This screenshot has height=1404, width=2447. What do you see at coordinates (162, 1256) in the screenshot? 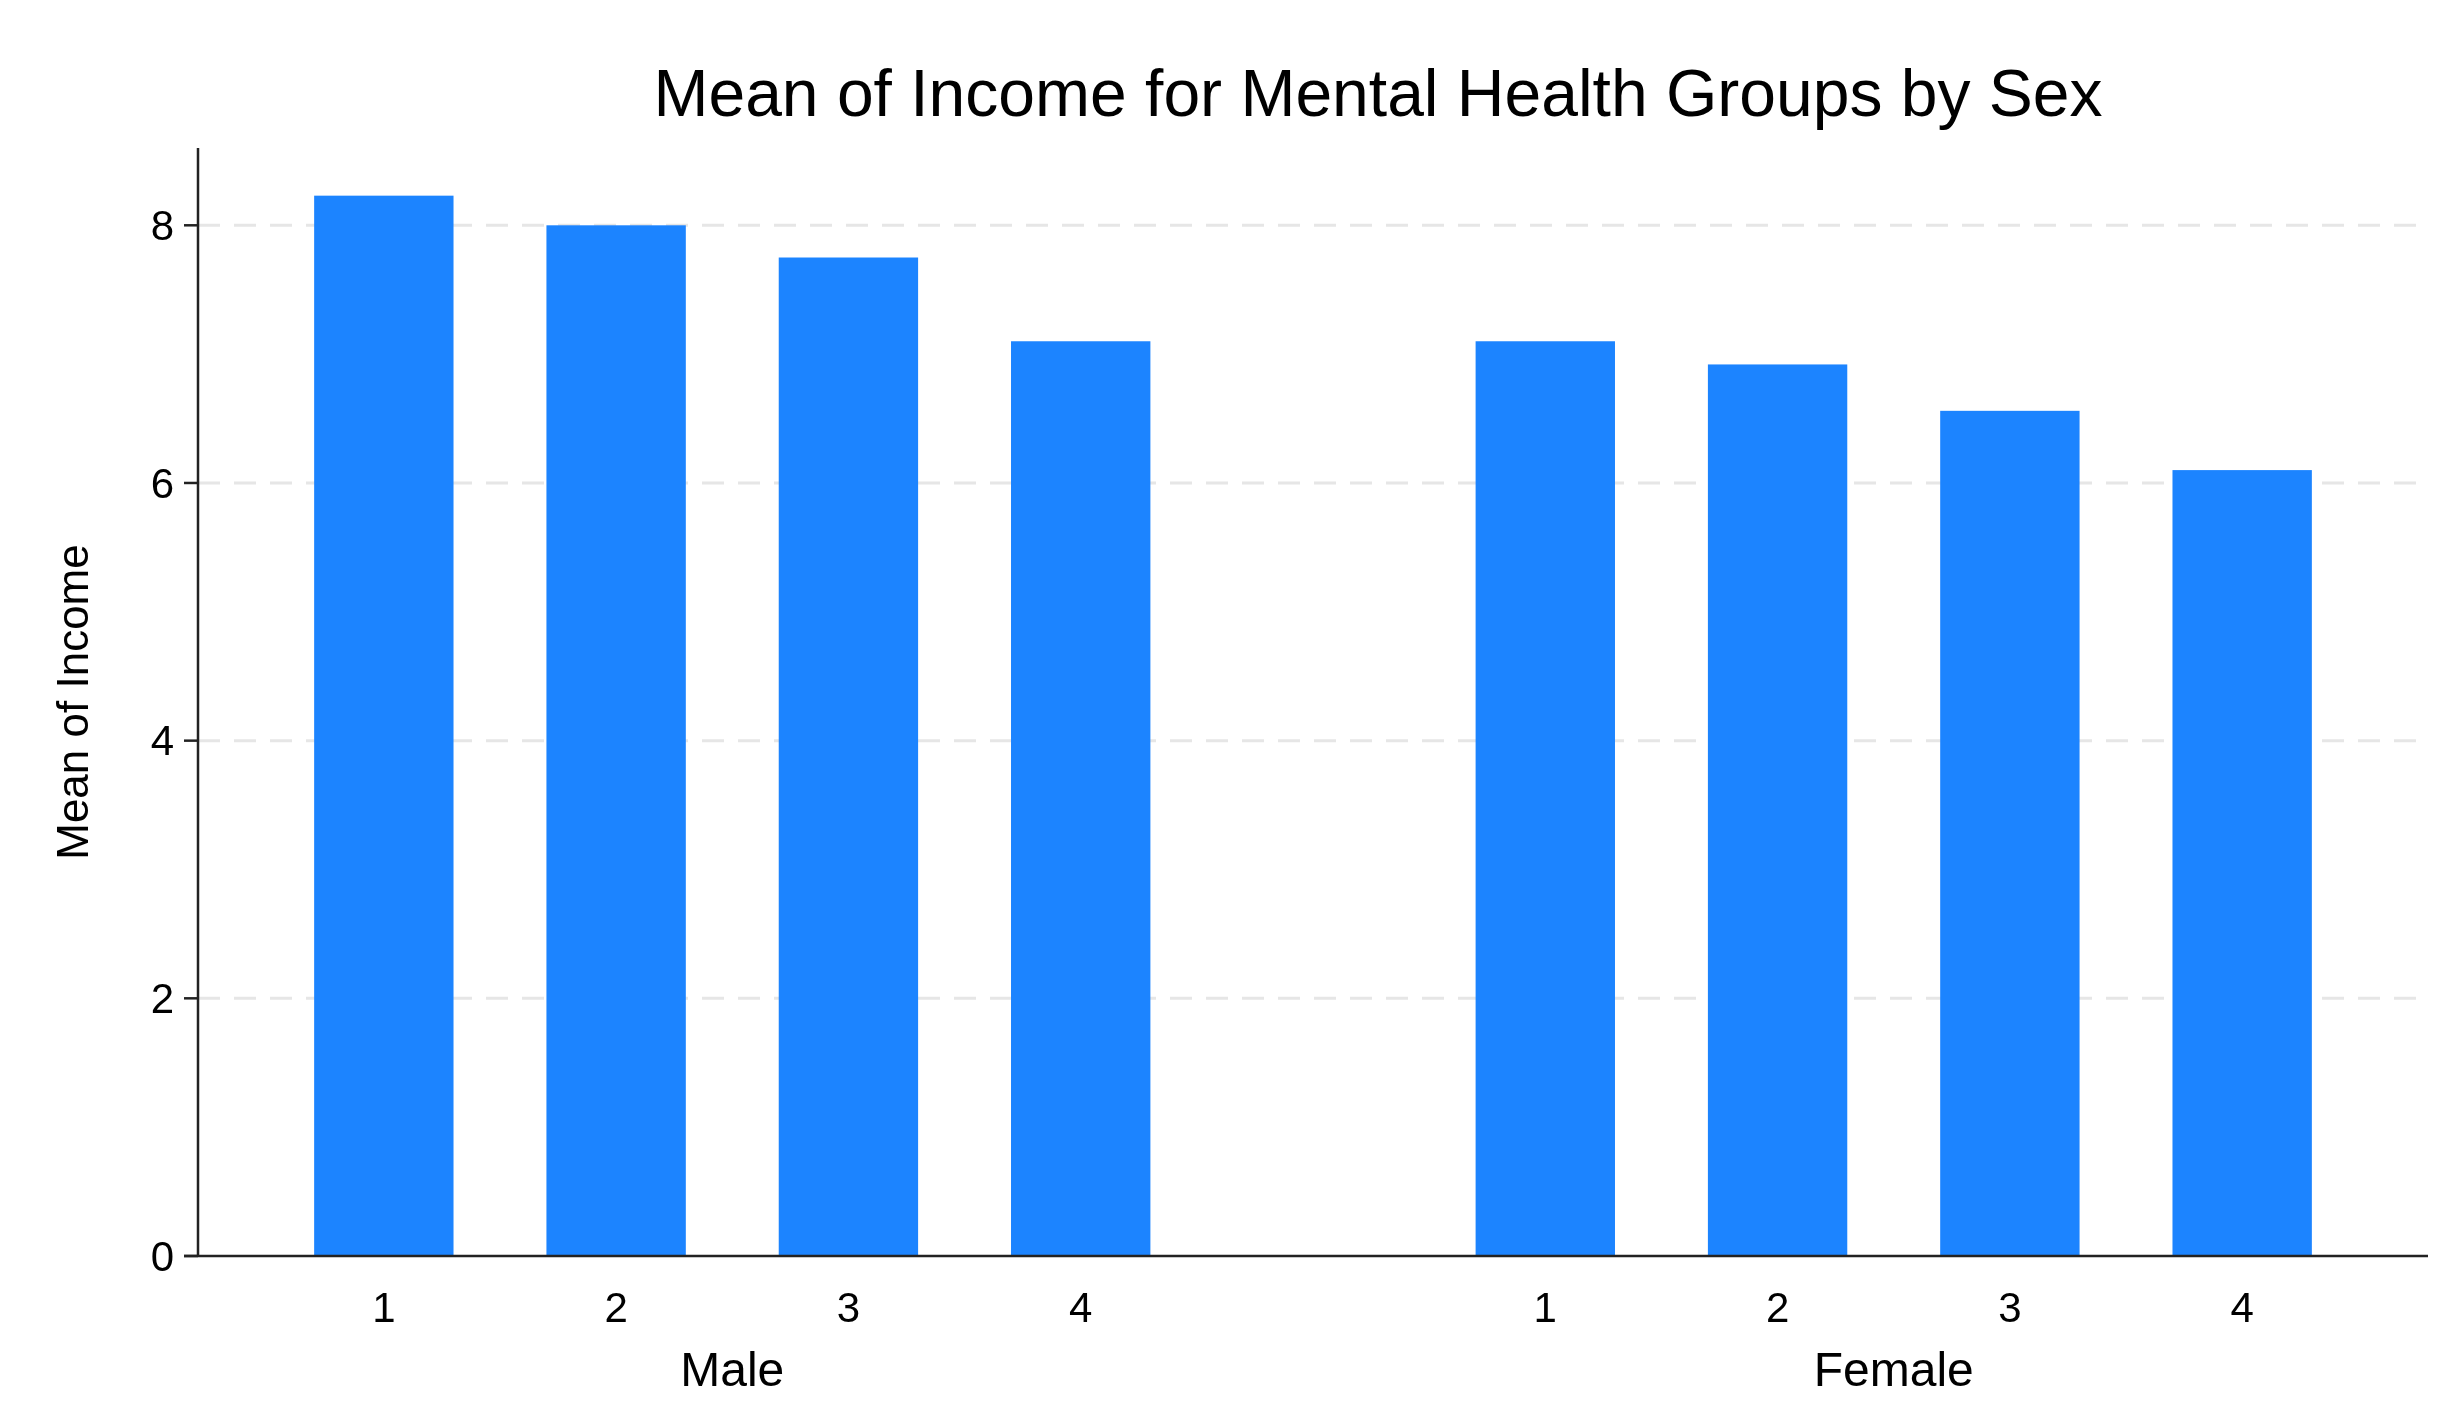
I see `y-tick-label: 0` at bounding box center [162, 1256].